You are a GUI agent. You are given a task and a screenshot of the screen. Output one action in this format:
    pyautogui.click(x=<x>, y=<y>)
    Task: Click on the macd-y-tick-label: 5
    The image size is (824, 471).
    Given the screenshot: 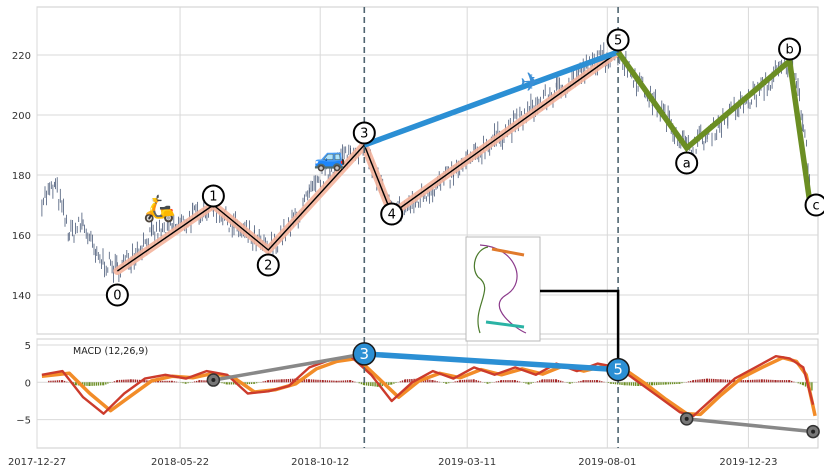 What is the action you would take?
    pyautogui.click(x=28, y=346)
    